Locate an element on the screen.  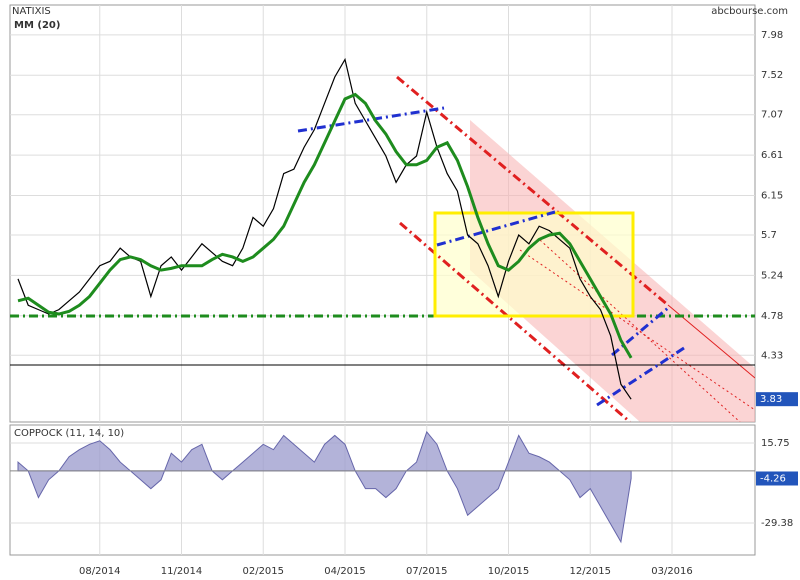
channel-top is located at coordinates (532, 191).